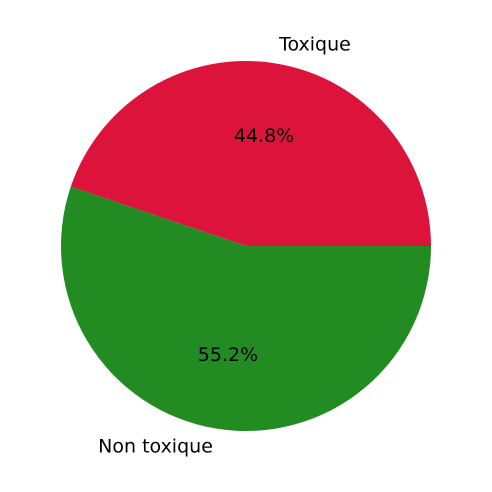 This screenshot has width=492, height=492. Describe the element at coordinates (155, 446) in the screenshot. I see `slice-label-non-toxique: Non toxique` at that location.